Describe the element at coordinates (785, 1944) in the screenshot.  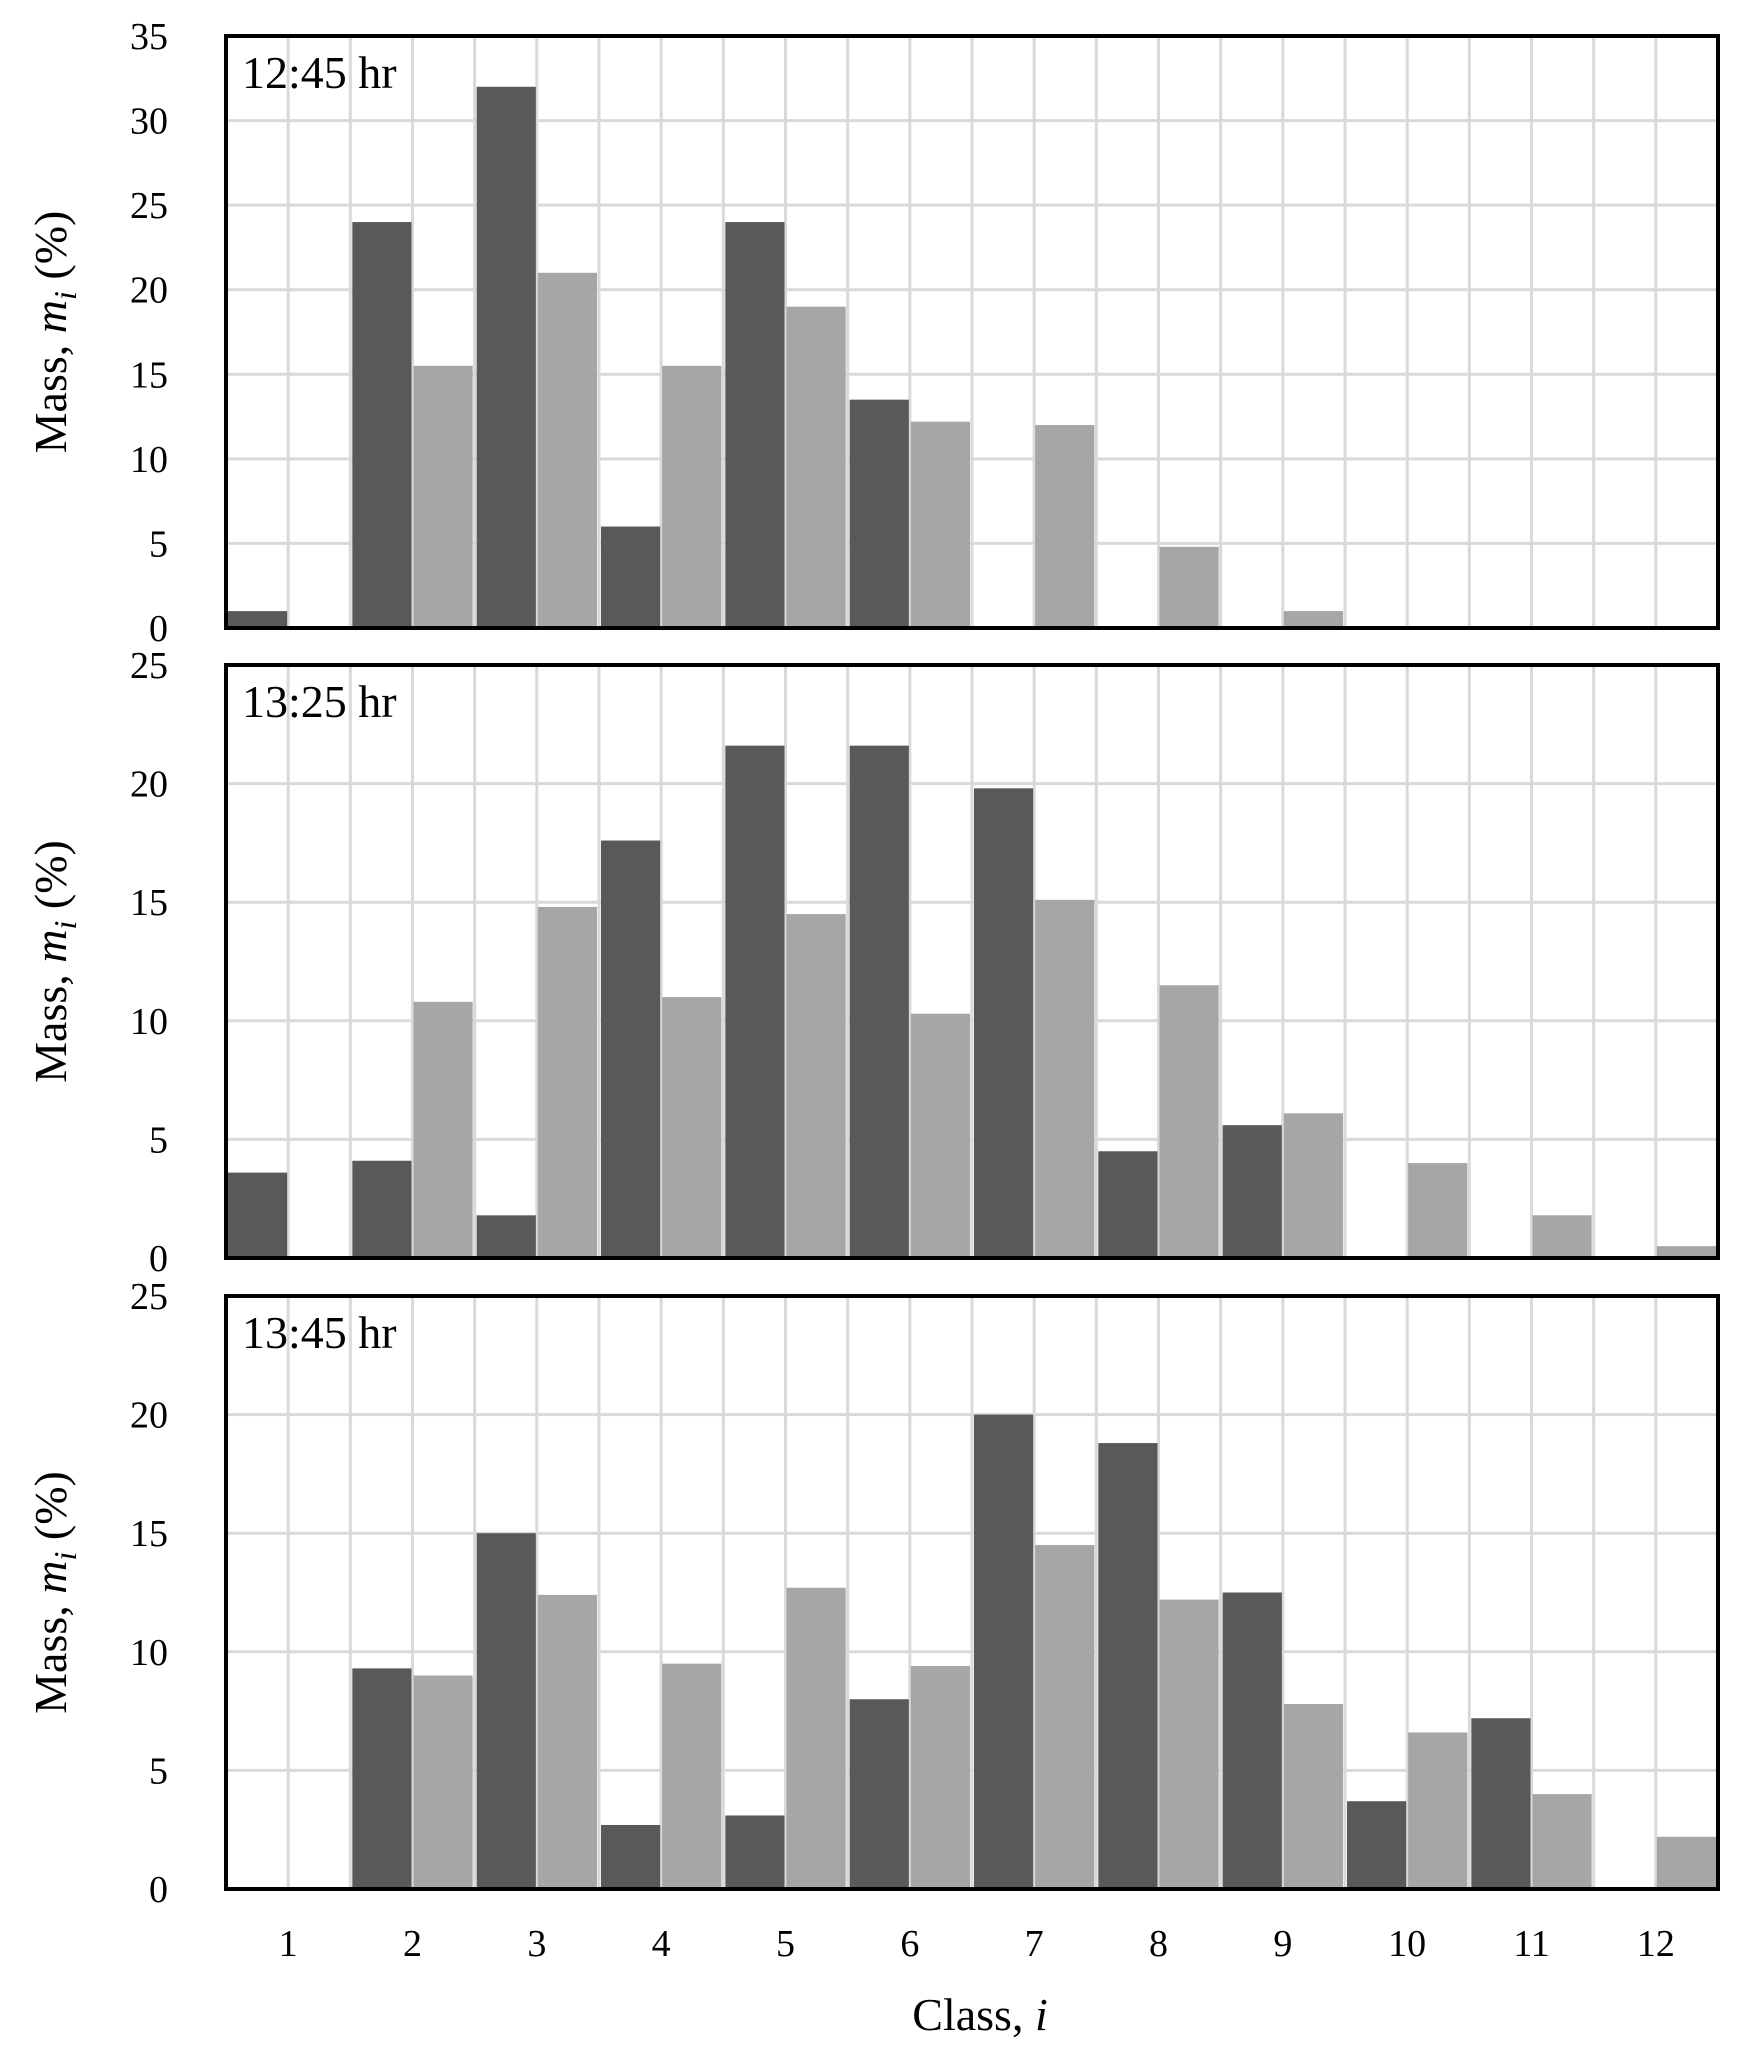
I see `x-tick-label: 5` at that location.